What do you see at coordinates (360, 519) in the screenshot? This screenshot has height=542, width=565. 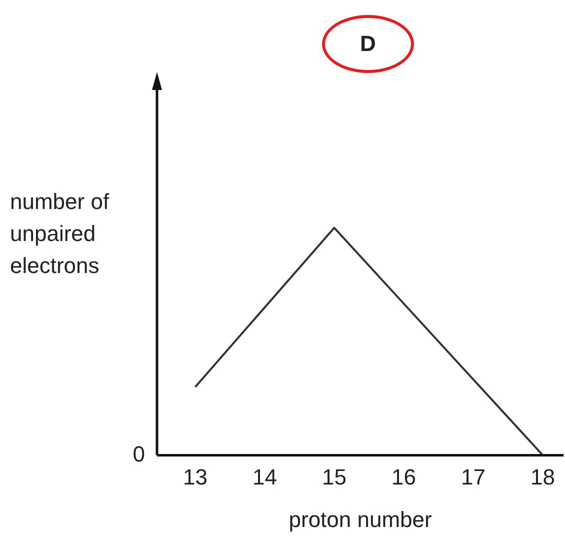 I see `x-axis-title: proton number` at bounding box center [360, 519].